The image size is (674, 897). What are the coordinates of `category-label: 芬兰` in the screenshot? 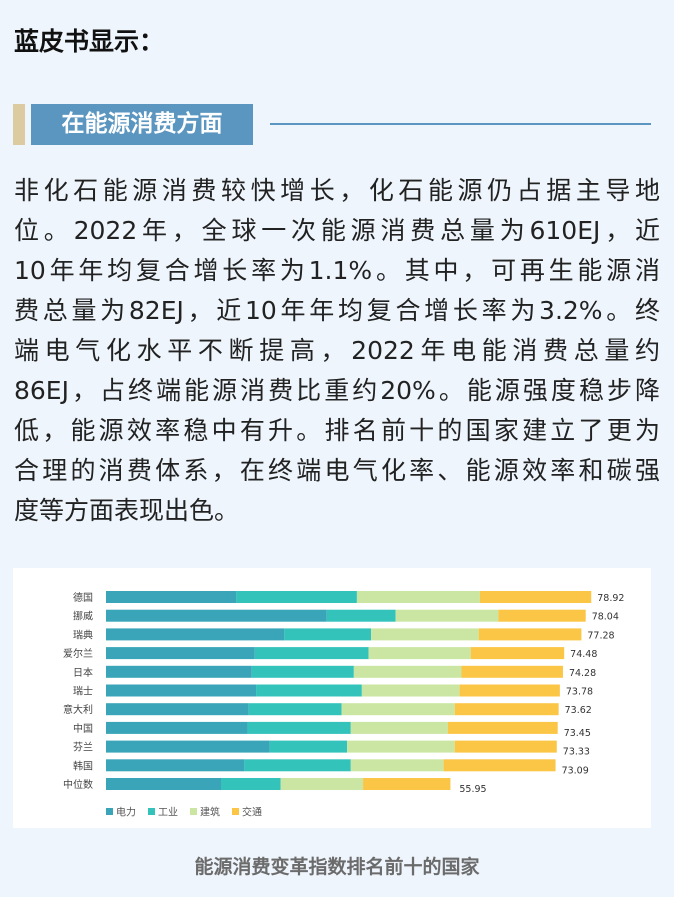 It's located at (83, 747).